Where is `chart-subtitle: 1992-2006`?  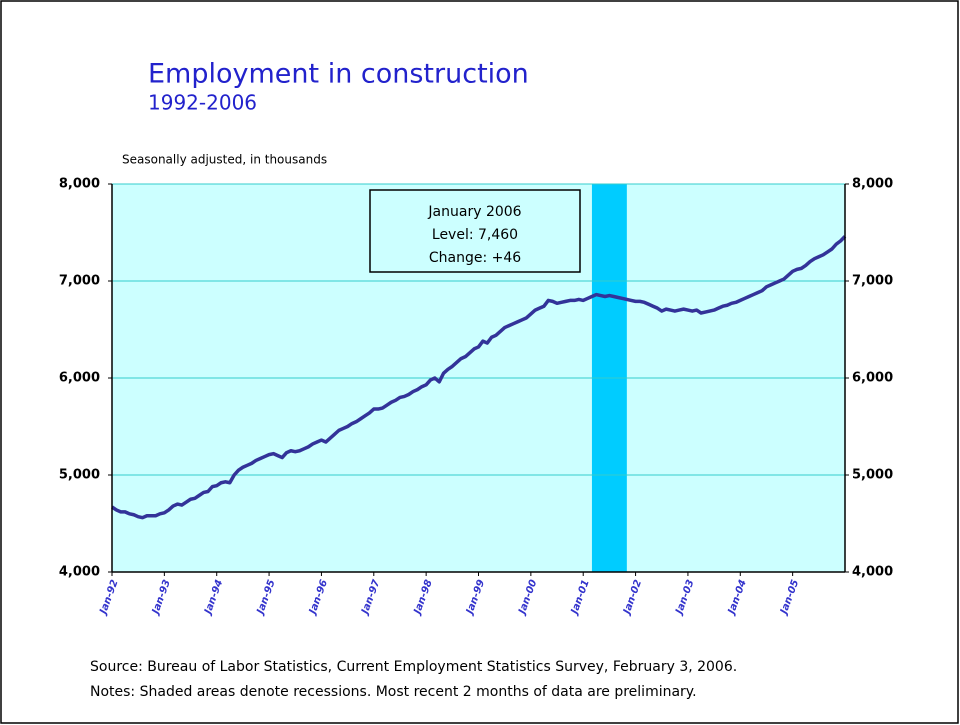
chart-subtitle: 1992-2006 is located at coordinates (202, 103).